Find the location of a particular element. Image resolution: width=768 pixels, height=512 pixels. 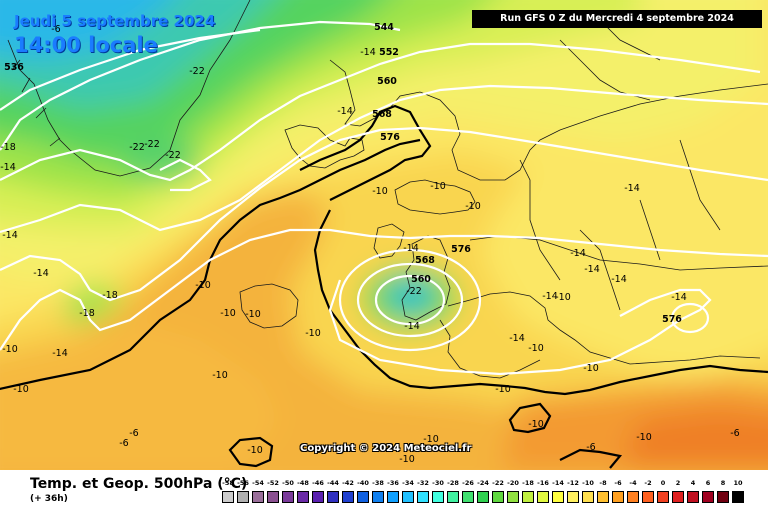

legend-tick-label: -6 is located at coordinates (618, 483).